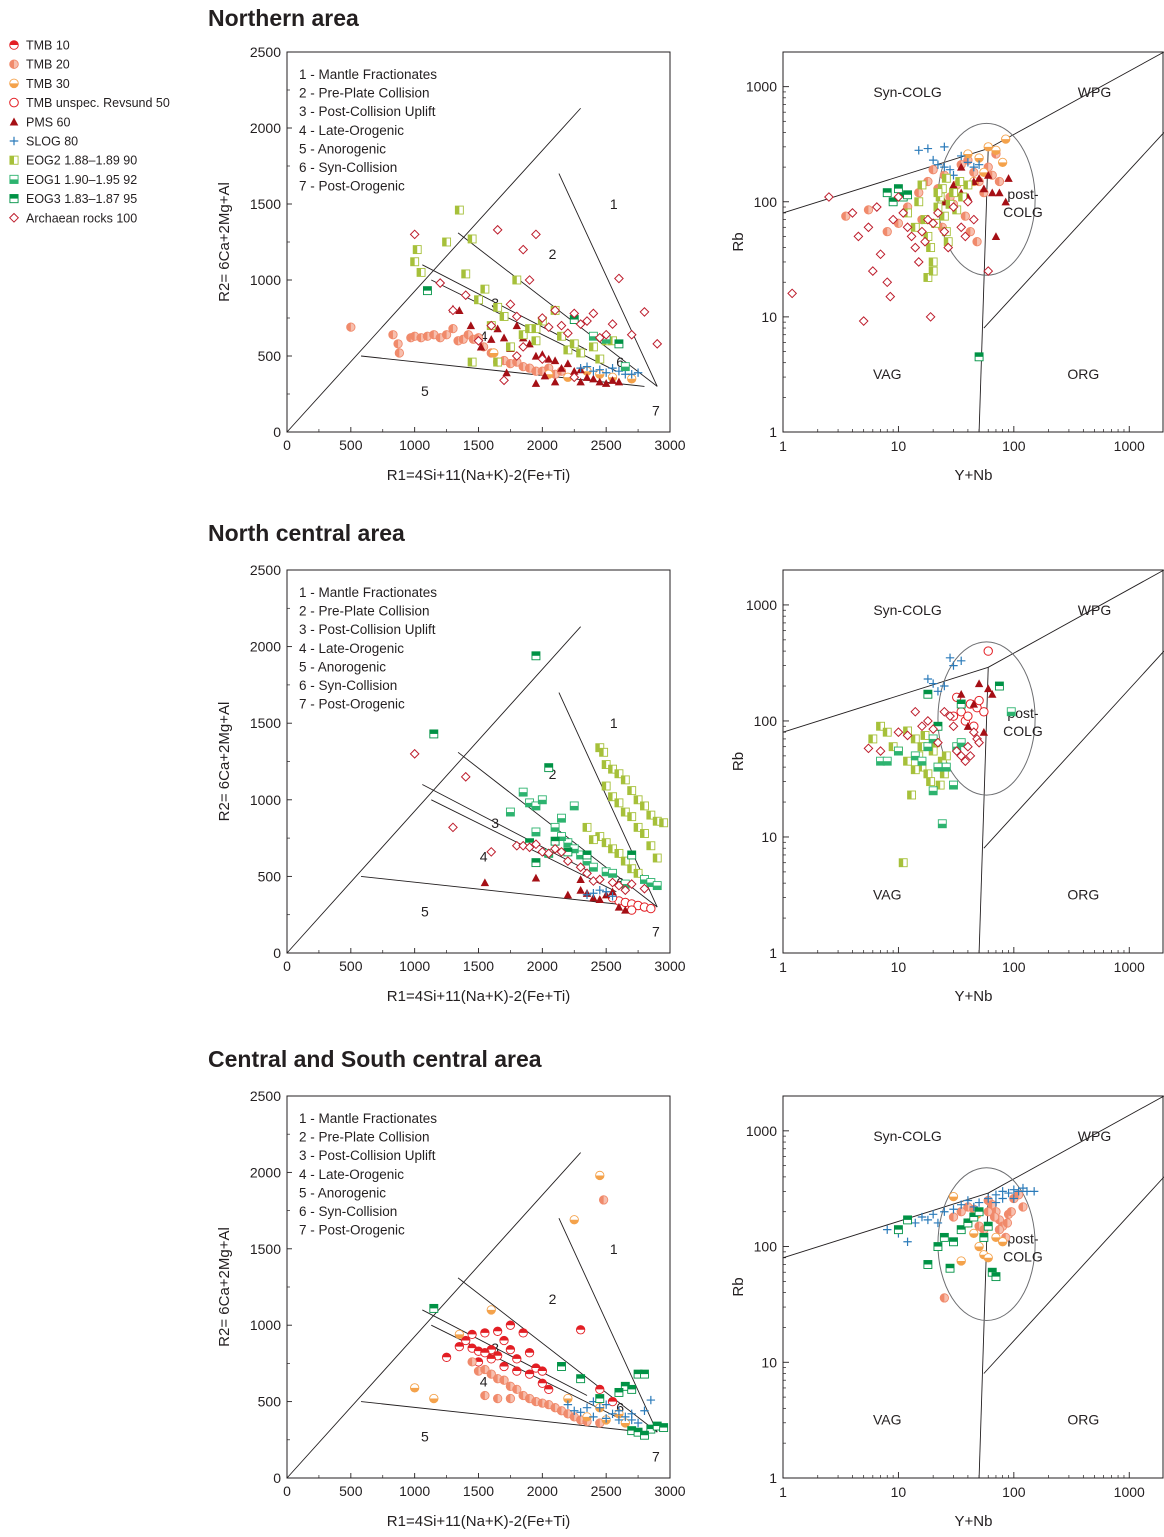 The image size is (1164, 1537). What do you see at coordinates (39, 84) in the screenshot?
I see `legend-item-tmb30: TMB 30` at bounding box center [39, 84].